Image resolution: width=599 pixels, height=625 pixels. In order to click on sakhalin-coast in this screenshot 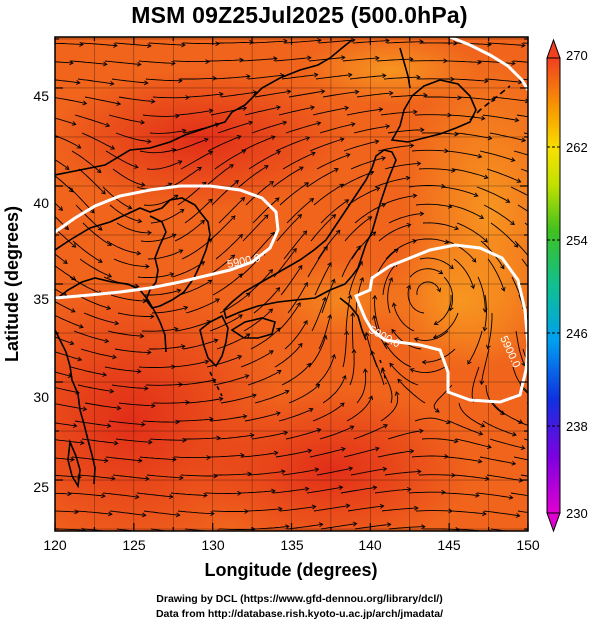, I will do `click(405, 68)`.